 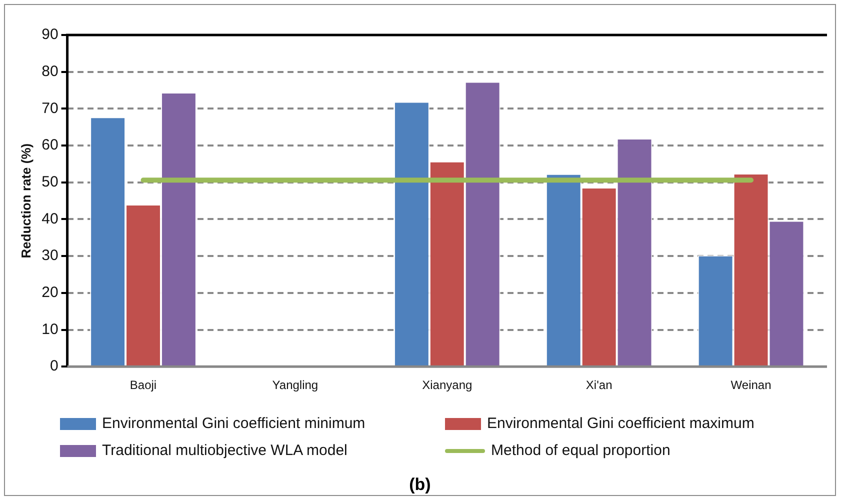 I want to click on legend-label: Environmental Gini coefficient minimum, so click(x=234, y=423).